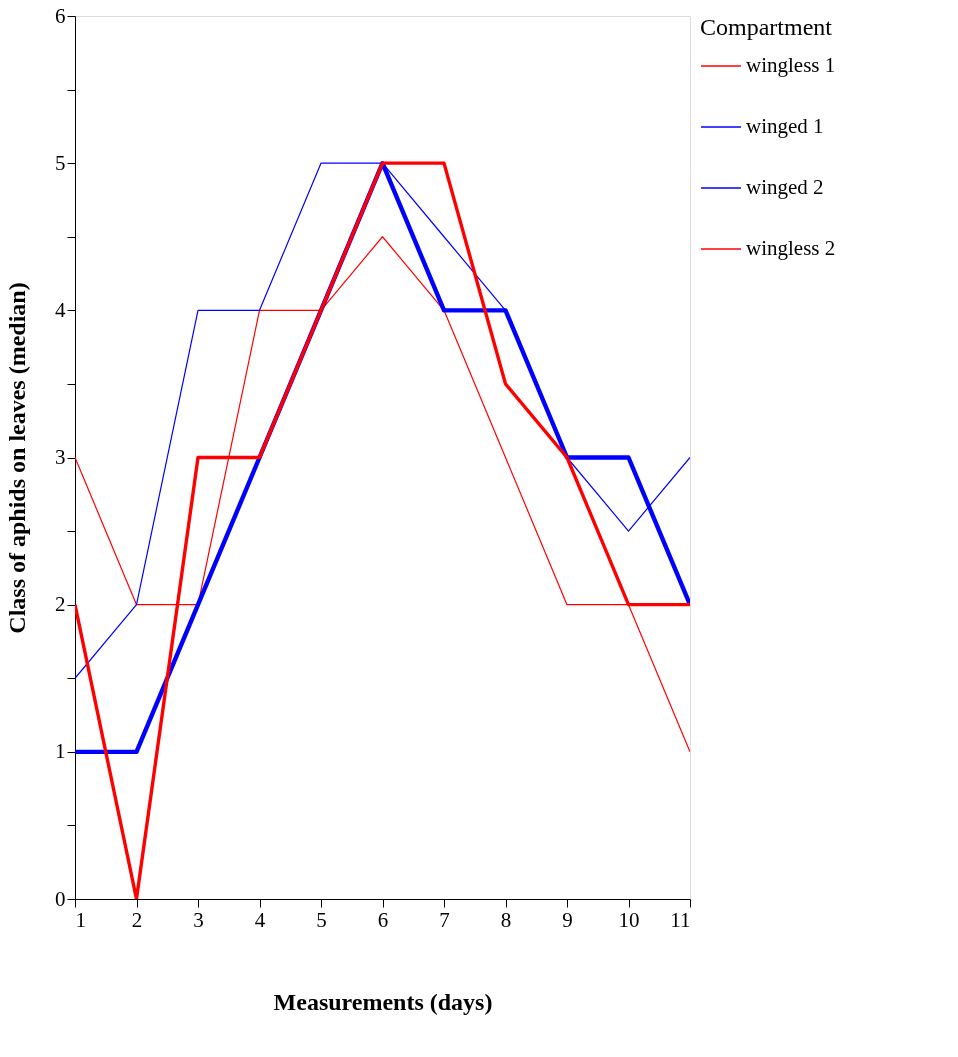  I want to click on legend-label: wingless 2, so click(791, 248).